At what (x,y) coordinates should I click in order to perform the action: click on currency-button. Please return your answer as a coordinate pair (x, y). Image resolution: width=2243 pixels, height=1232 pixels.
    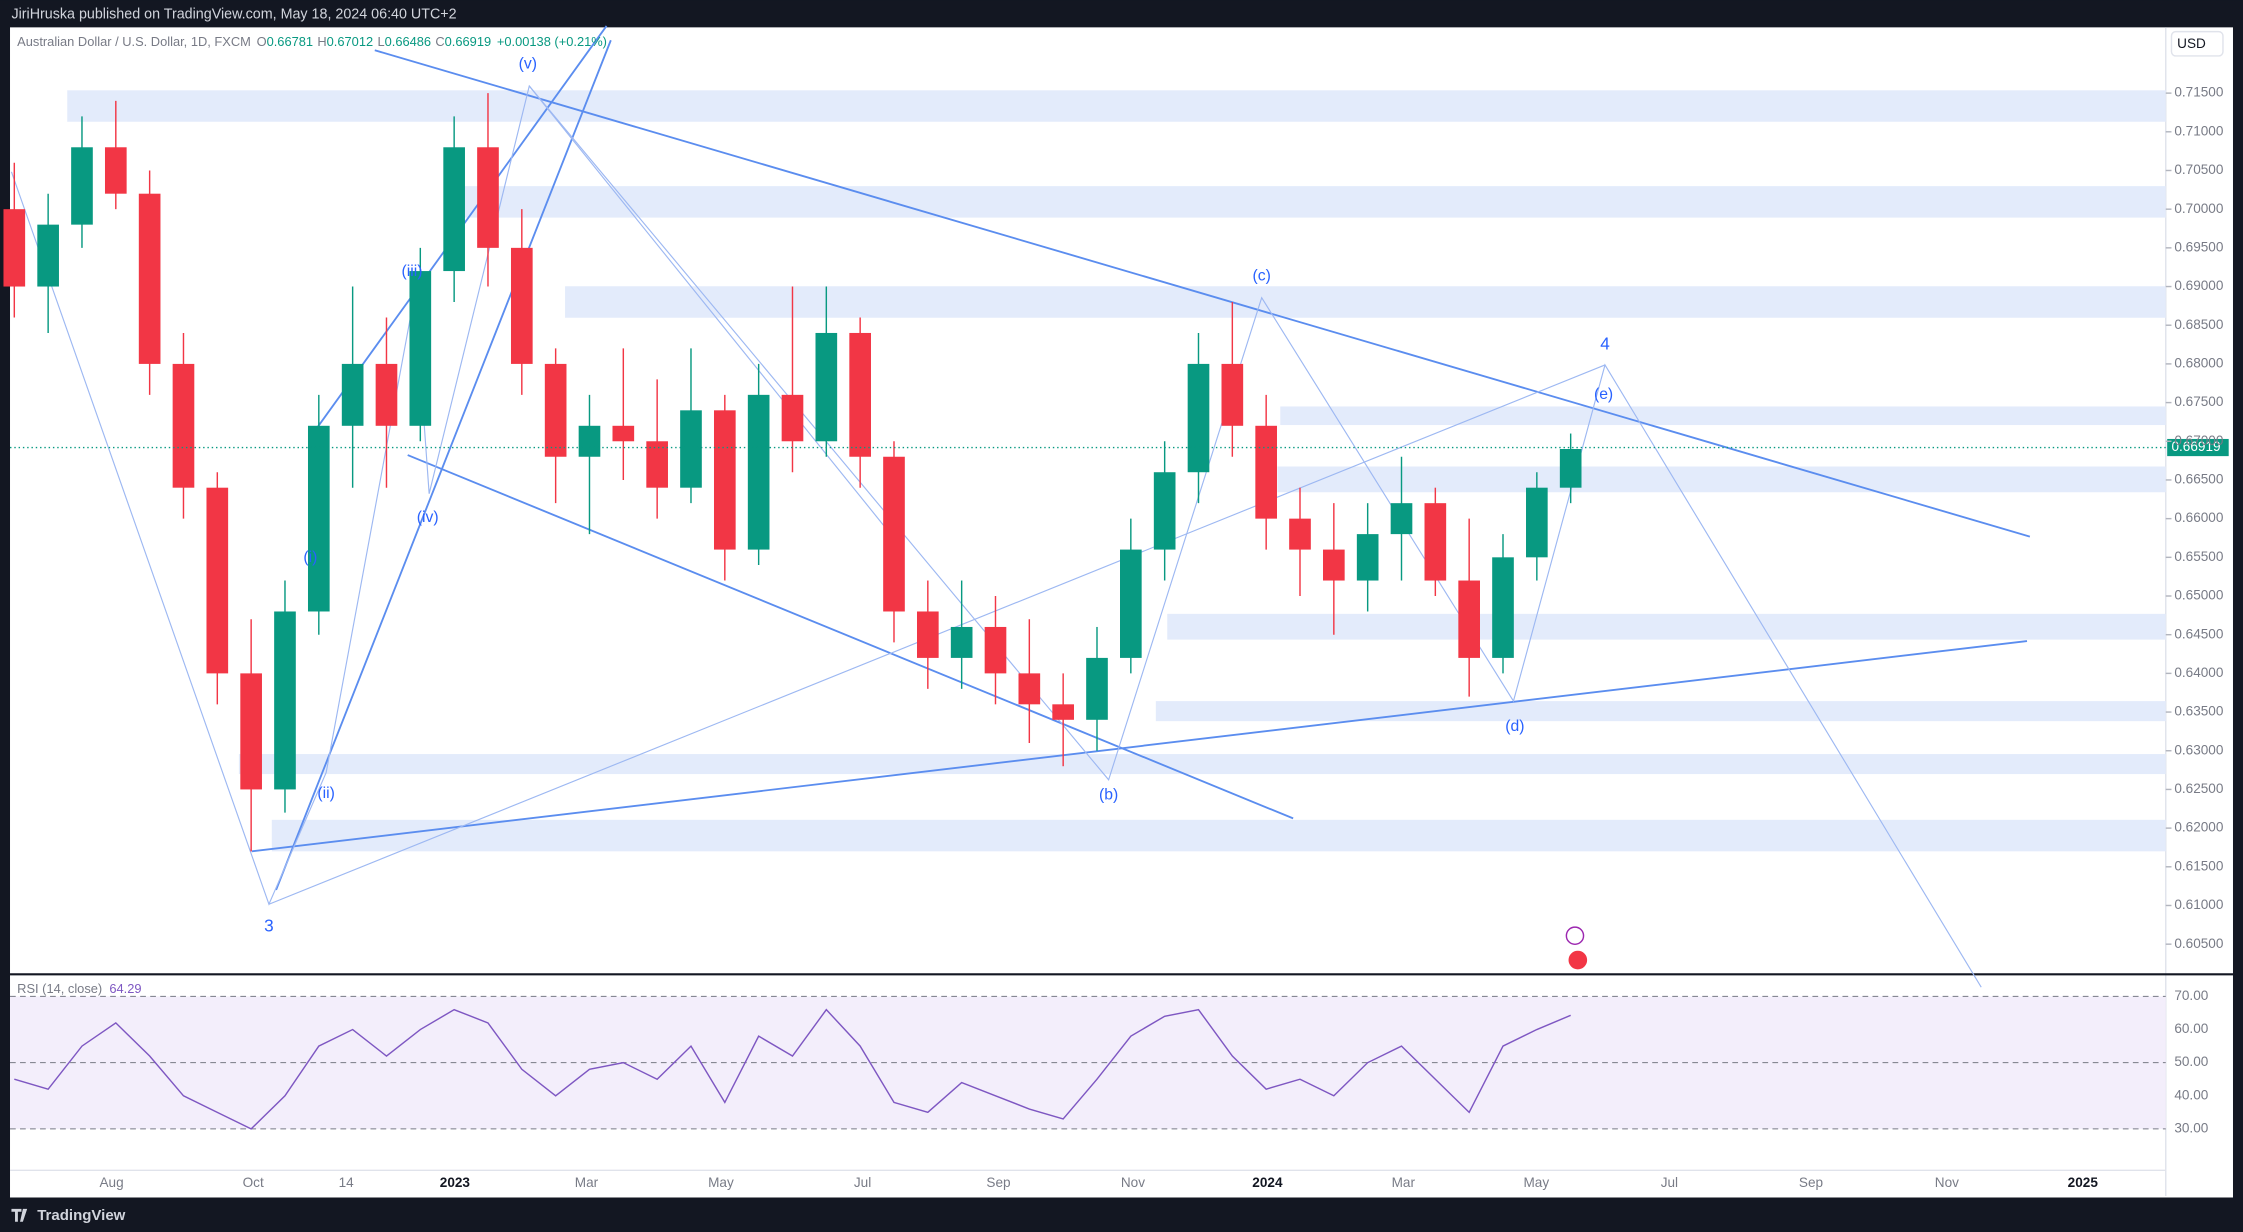
    Looking at the image, I should click on (2197, 43).